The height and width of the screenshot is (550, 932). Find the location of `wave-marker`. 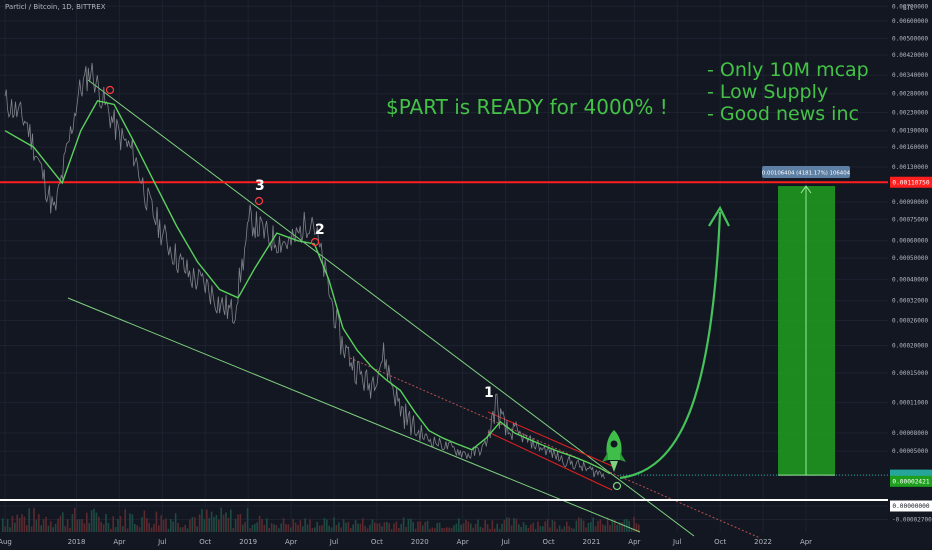

wave-marker is located at coordinates (110, 90).